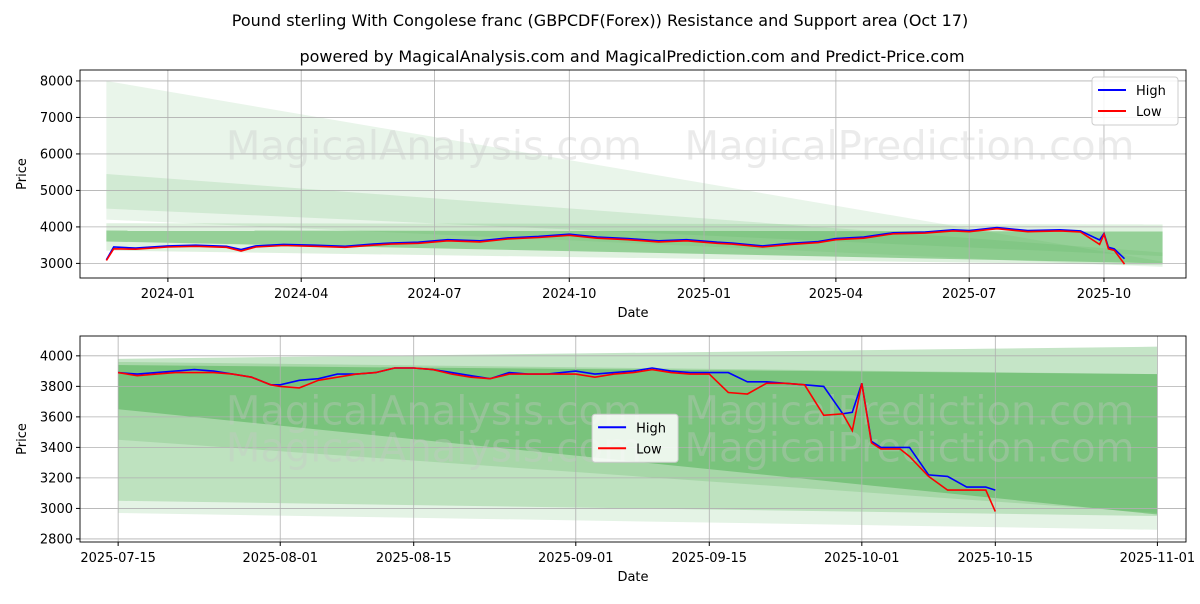 The width and height of the screenshot is (1200, 604). What do you see at coordinates (301, 294) in the screenshot?
I see `x-tick-label: 2024-04` at bounding box center [301, 294].